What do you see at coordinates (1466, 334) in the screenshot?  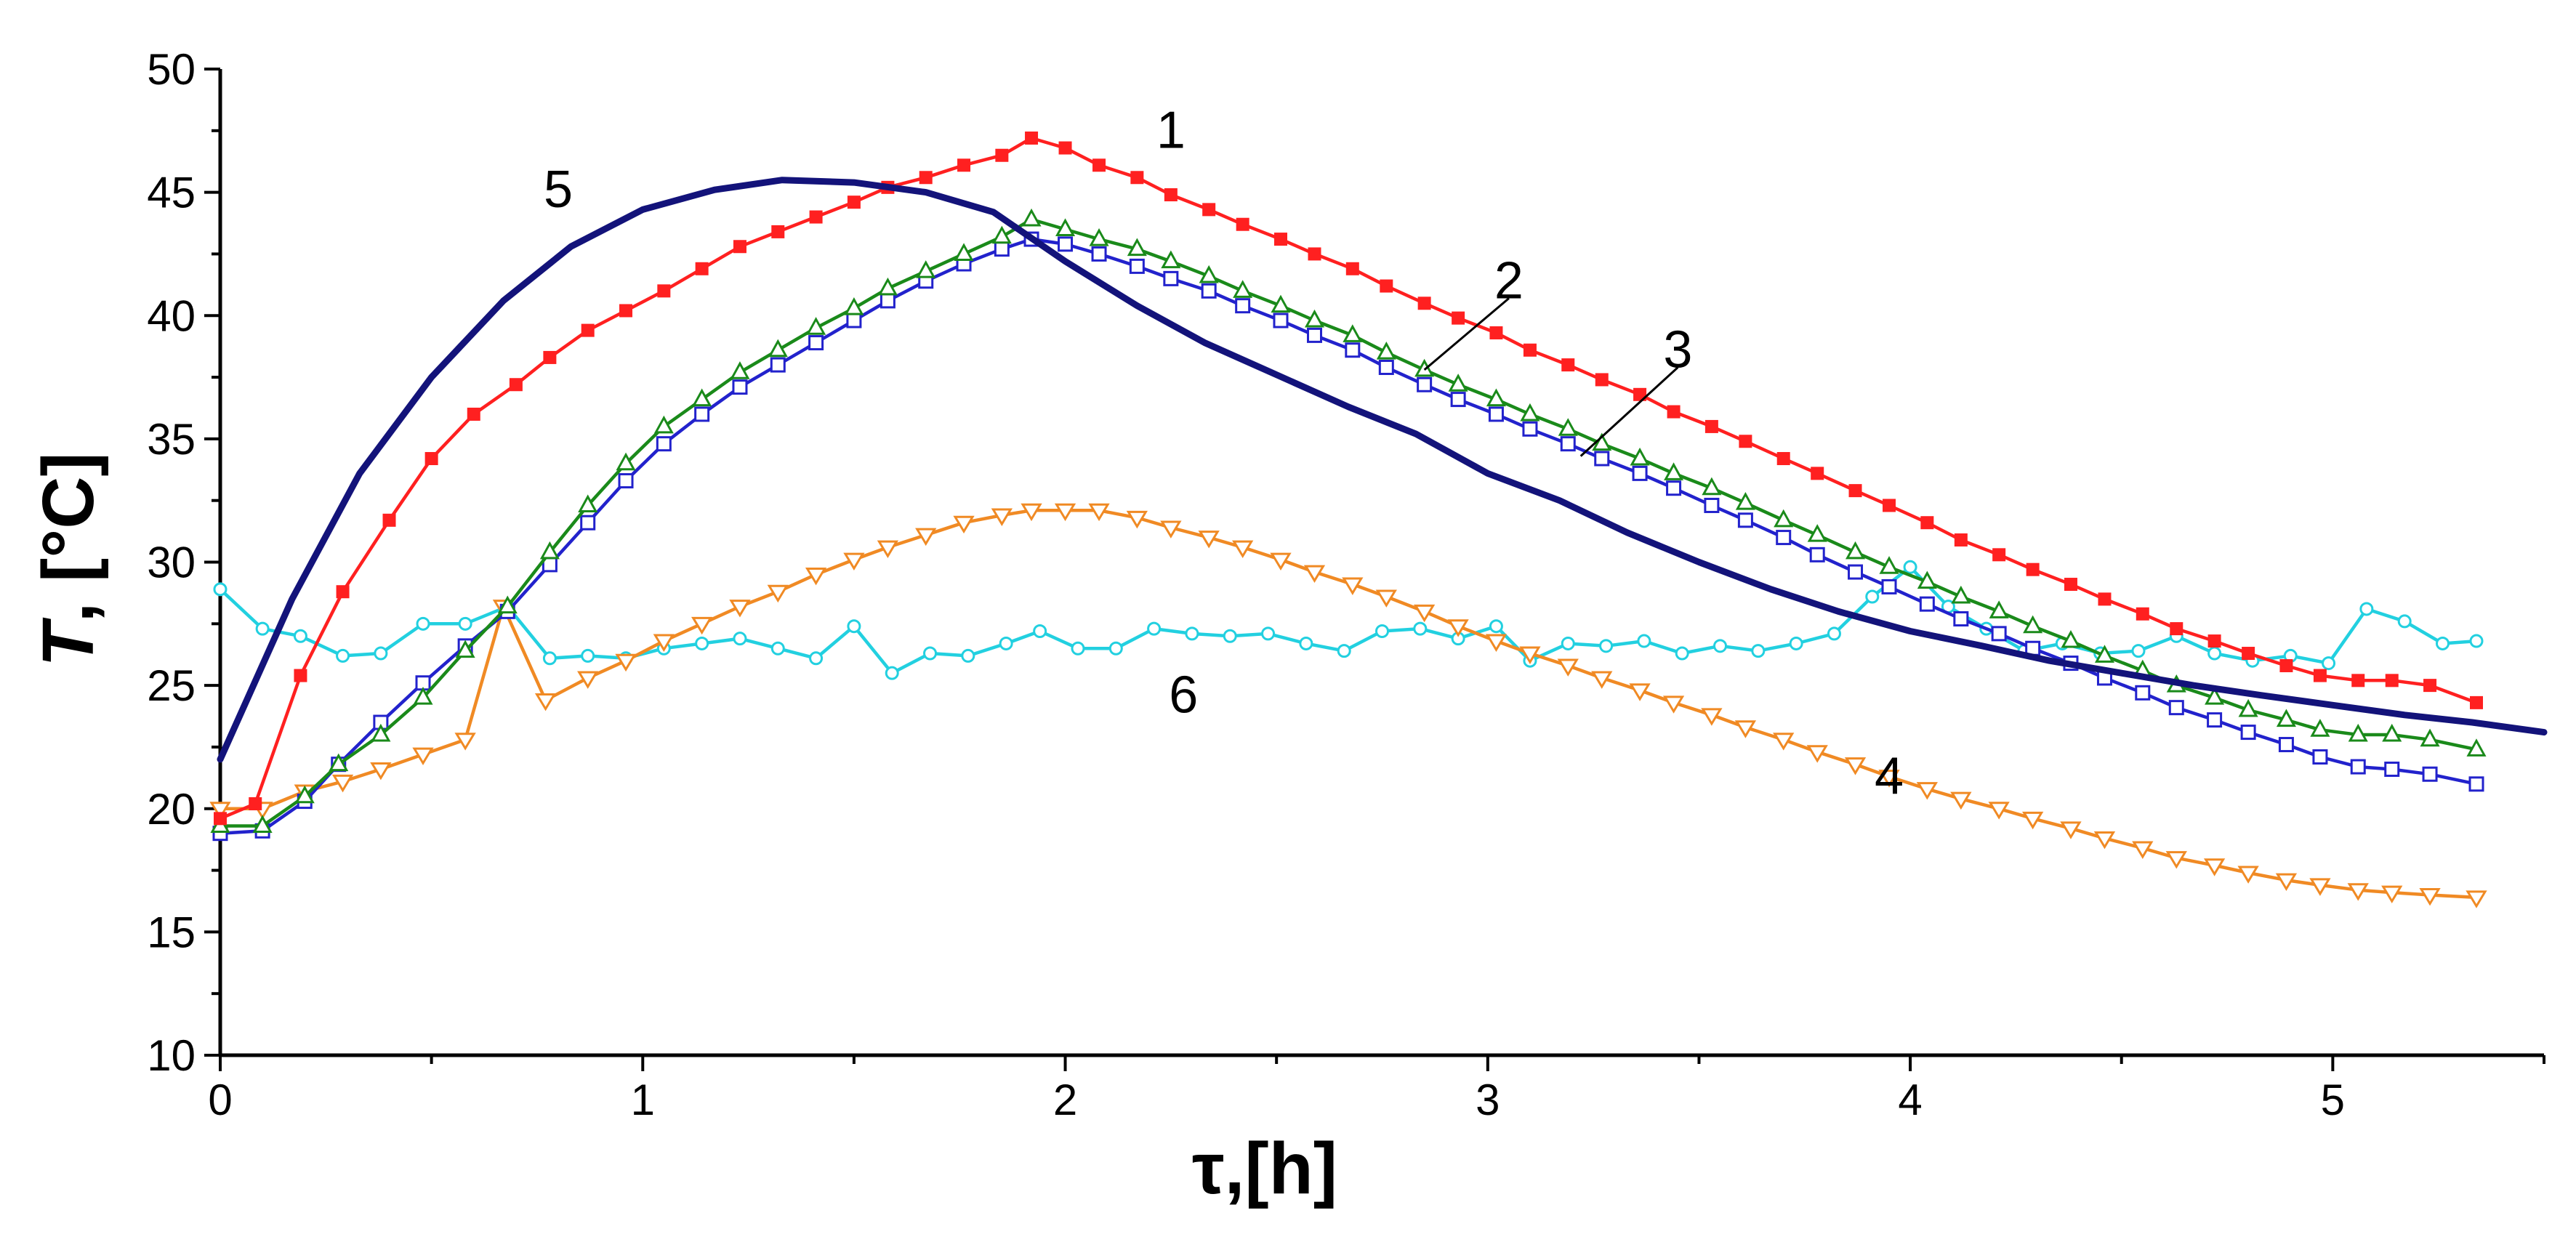 I see `series-2-leader-line` at bounding box center [1466, 334].